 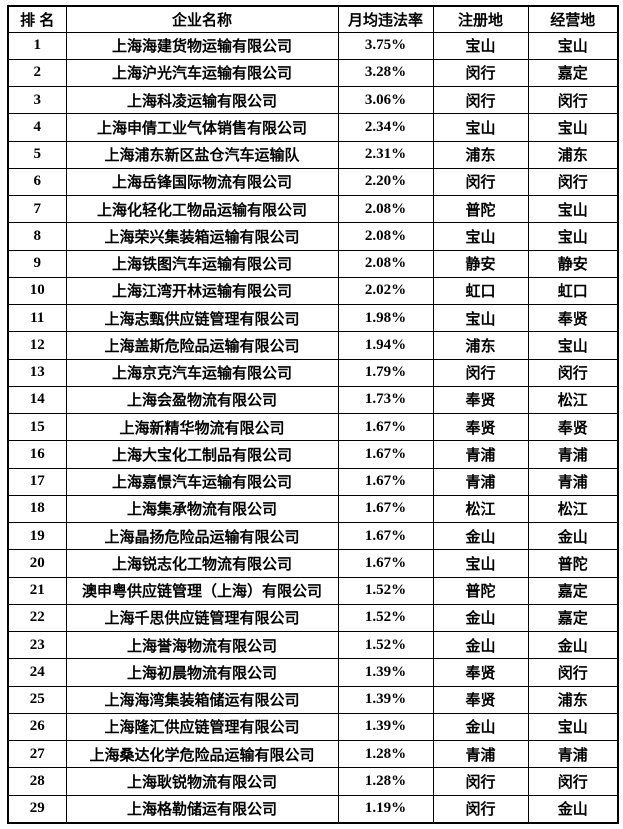 What do you see at coordinates (37, 372) in the screenshot?
I see `rank-cell: 13` at bounding box center [37, 372].